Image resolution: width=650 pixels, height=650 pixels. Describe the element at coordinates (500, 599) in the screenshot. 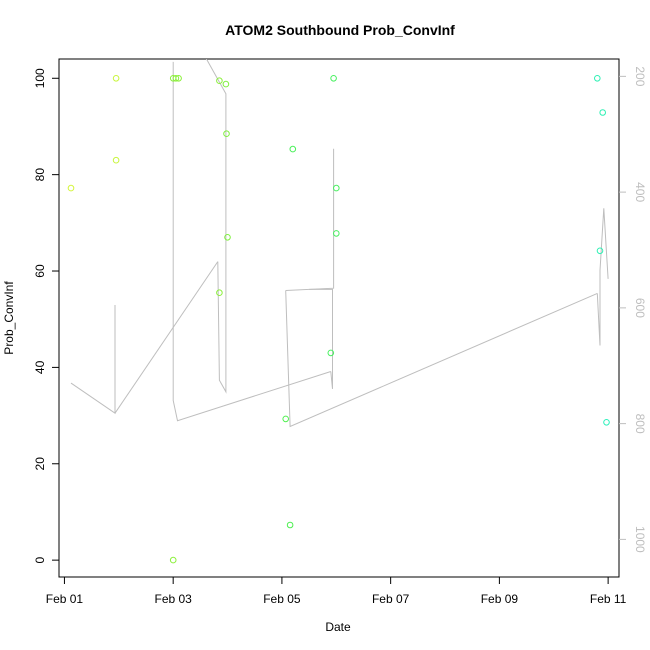

I see `x-tick-label: Feb 09` at that location.